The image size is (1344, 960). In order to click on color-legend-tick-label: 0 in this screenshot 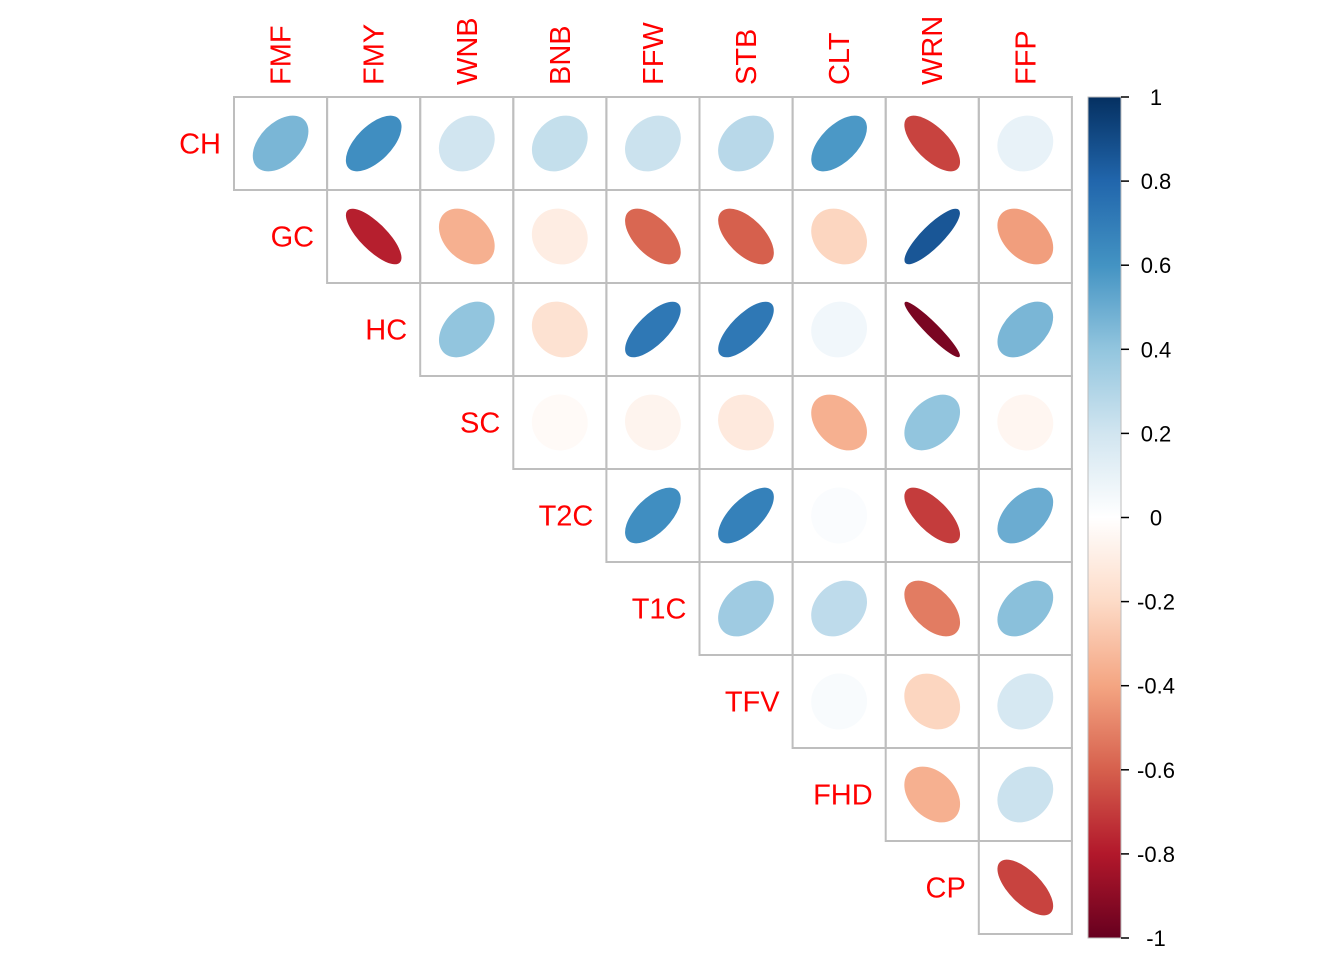, I will do `click(1156, 518)`.